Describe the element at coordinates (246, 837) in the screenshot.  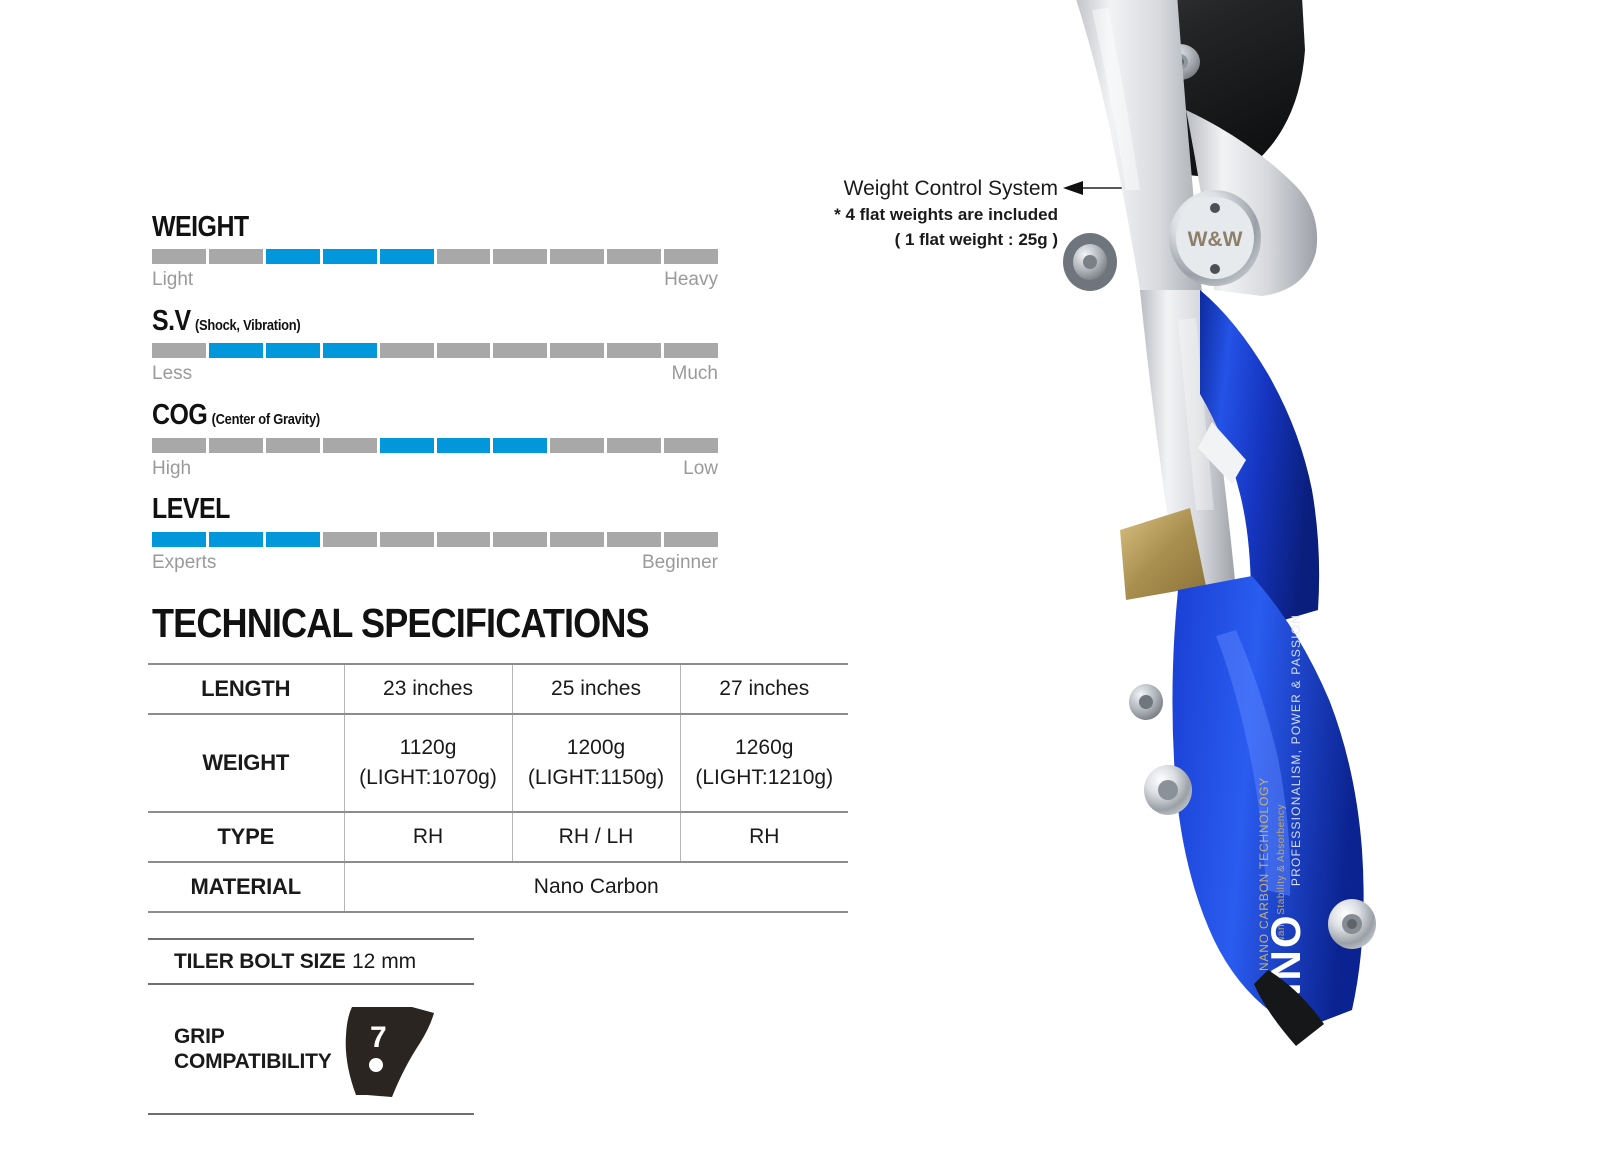
I see `row-label-type: TYPE` at that location.